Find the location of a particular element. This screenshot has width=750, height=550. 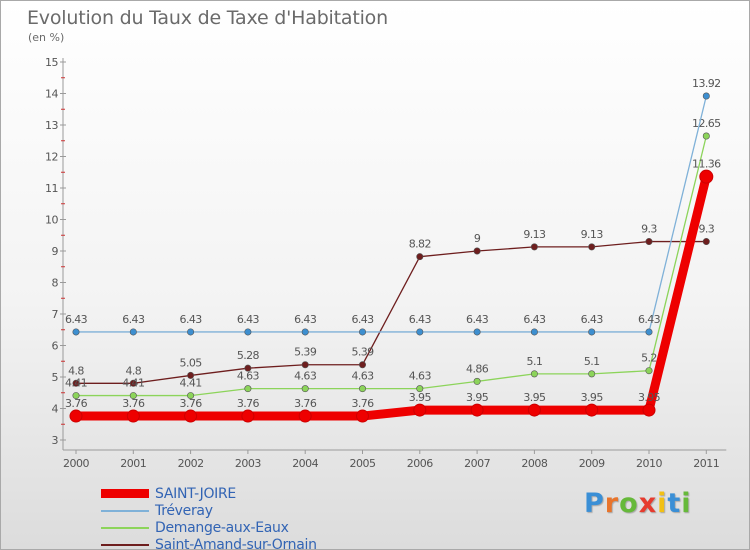

data-label-saint-amand-sur-ornain: 4.8 is located at coordinates (76, 370).